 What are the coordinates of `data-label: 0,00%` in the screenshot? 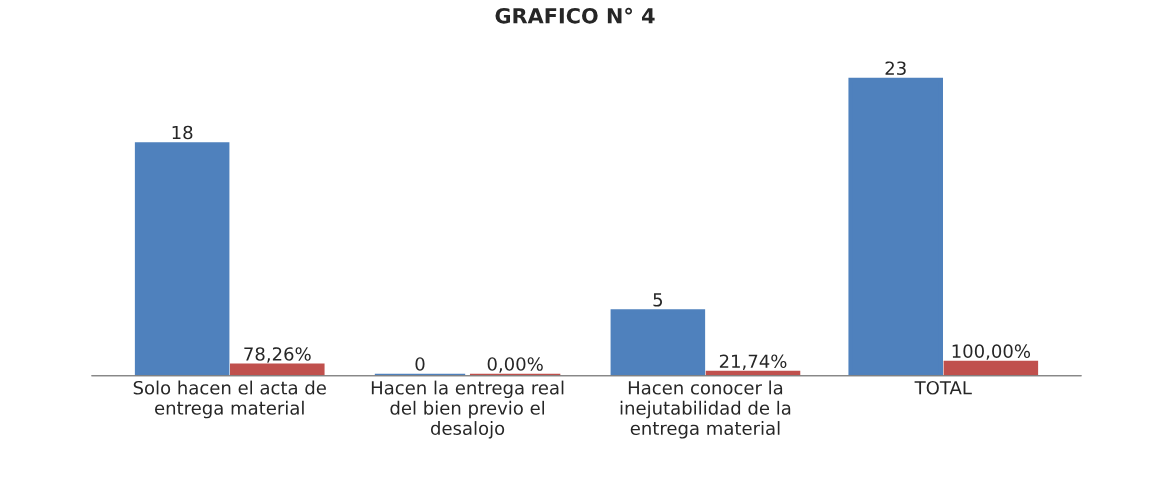 It's located at (515, 365).